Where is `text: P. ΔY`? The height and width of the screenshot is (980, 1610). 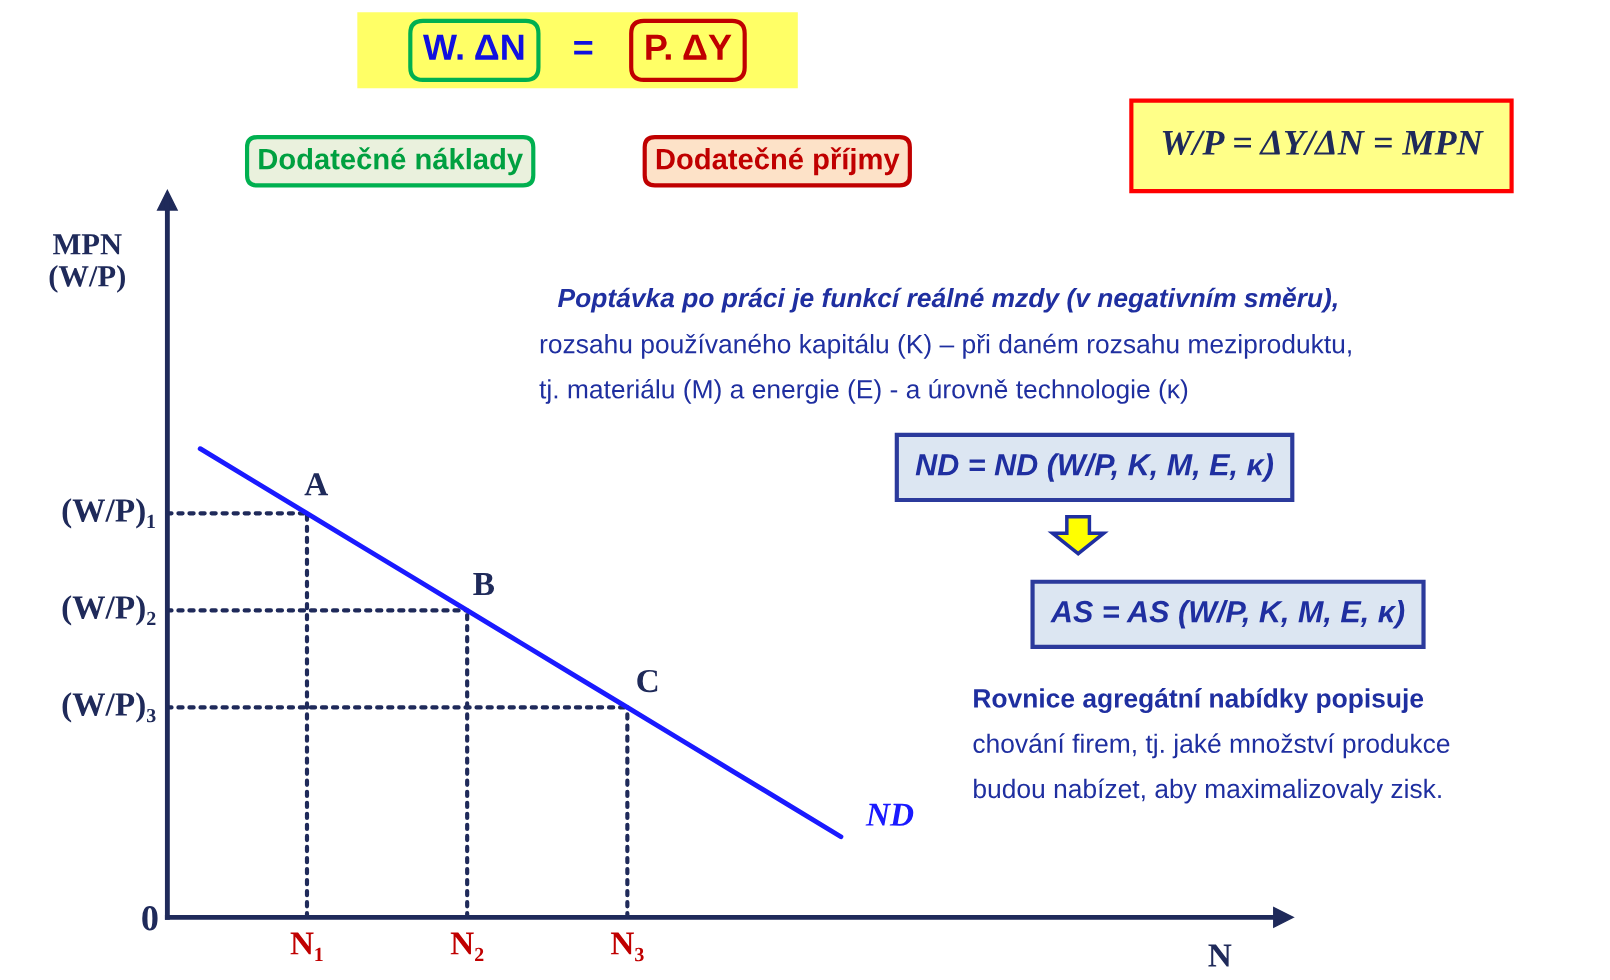
text: P. ΔY is located at coordinates (689, 47).